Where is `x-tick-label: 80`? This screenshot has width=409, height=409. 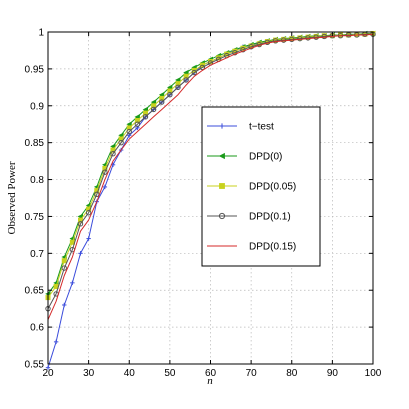 x-tick-label: 80 is located at coordinates (292, 373).